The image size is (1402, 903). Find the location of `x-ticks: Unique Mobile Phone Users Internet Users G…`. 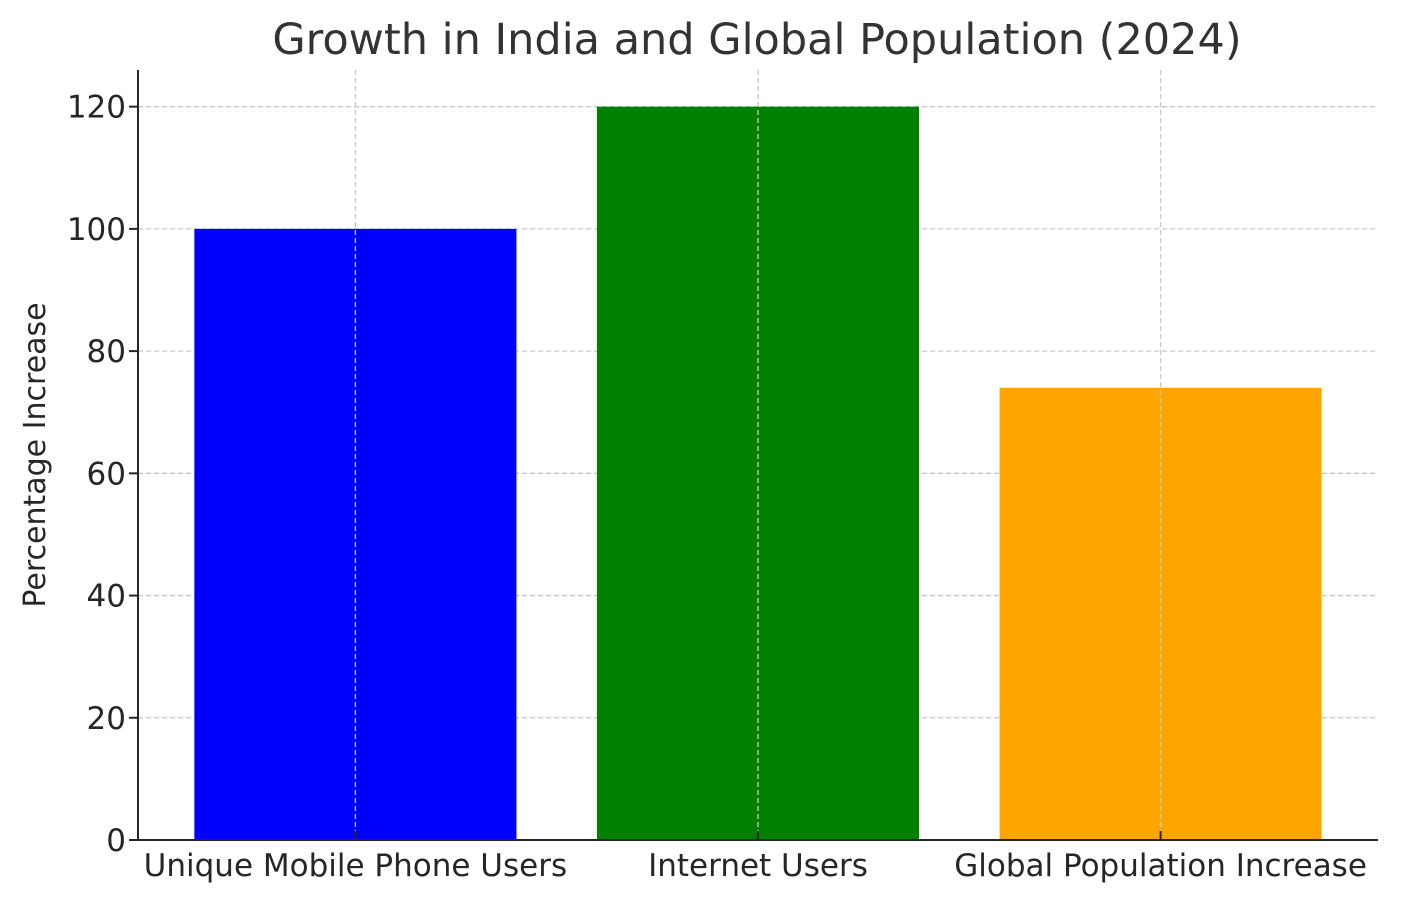

x-ticks: Unique Mobile Phone Users Internet Users G… is located at coordinates (755, 857).